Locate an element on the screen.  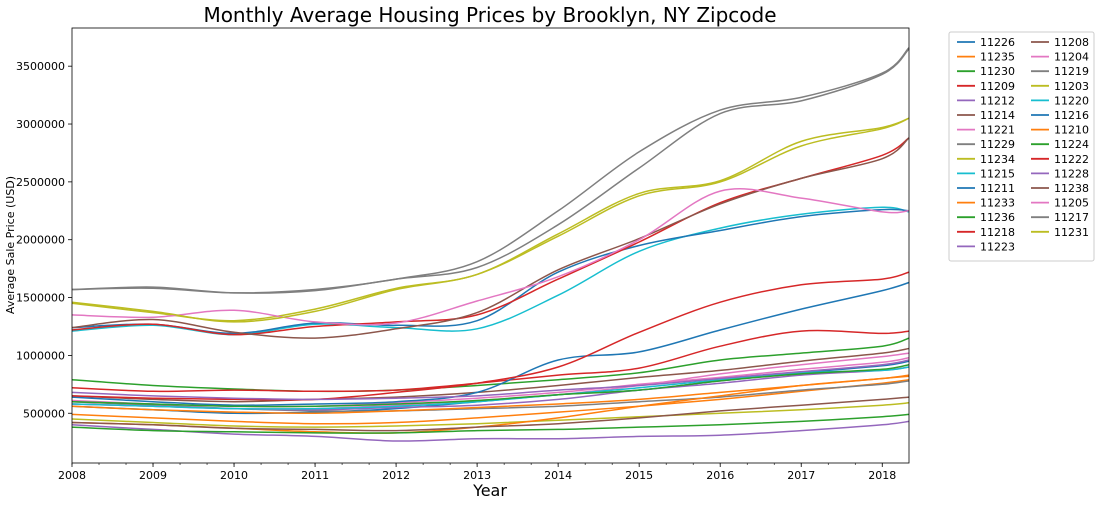
x-tick-label: 2012 is located at coordinates (396, 475).